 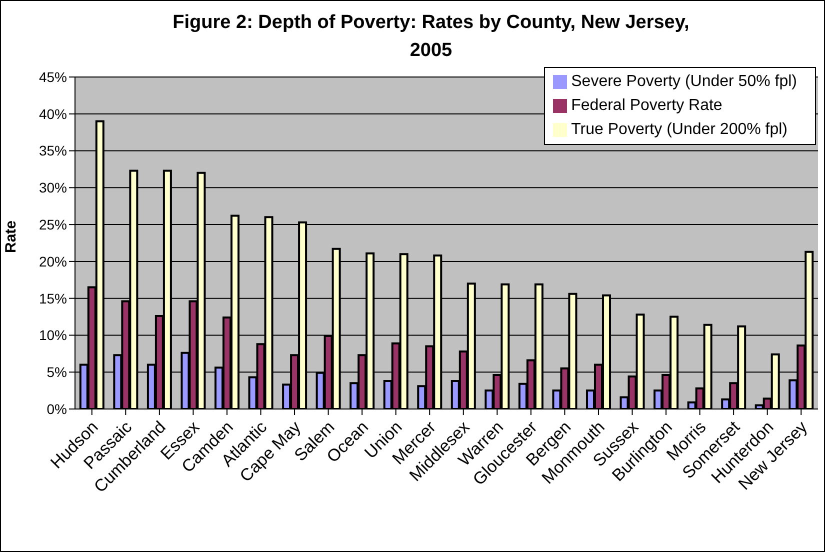 What do you see at coordinates (431, 37) in the screenshot?
I see `chart-title: Figure 2: Depth of Poverty: Rates by County, New Jersey, 2005` at bounding box center [431, 37].